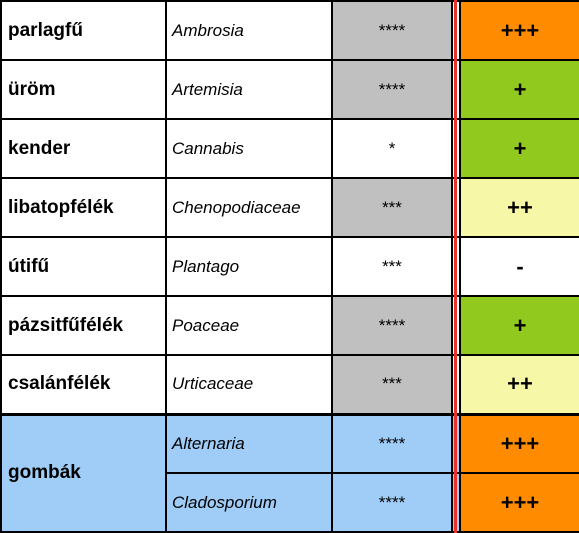 The height and width of the screenshot is (533, 579). I want to click on latin-name: Poaceae, so click(249, 325).